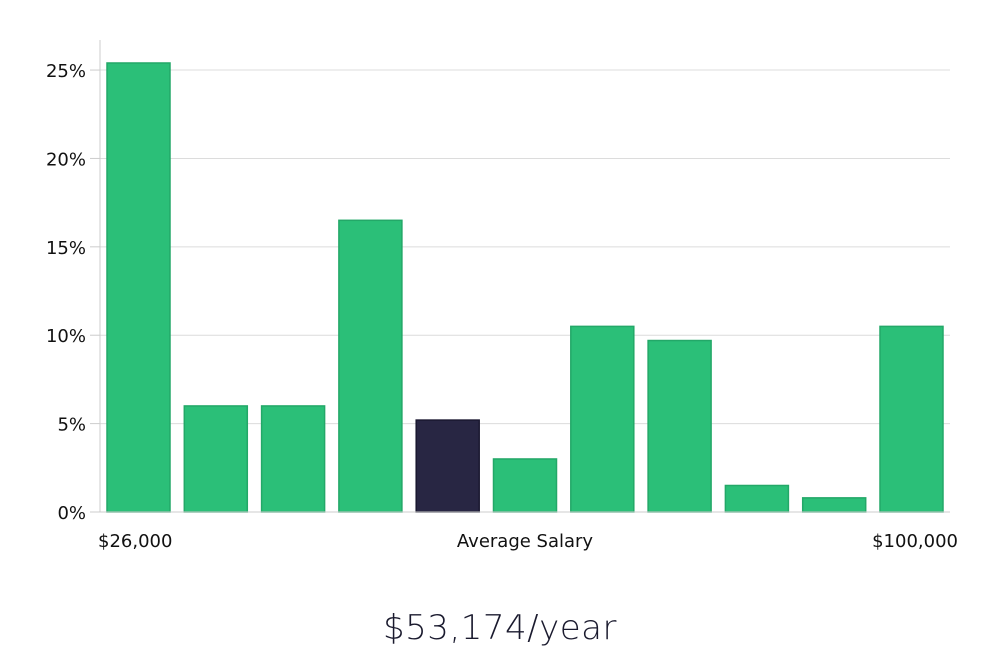 This screenshot has width=1000, height=660. Describe the element at coordinates (71, 513) in the screenshot. I see `y-tick-label: 0%` at that location.